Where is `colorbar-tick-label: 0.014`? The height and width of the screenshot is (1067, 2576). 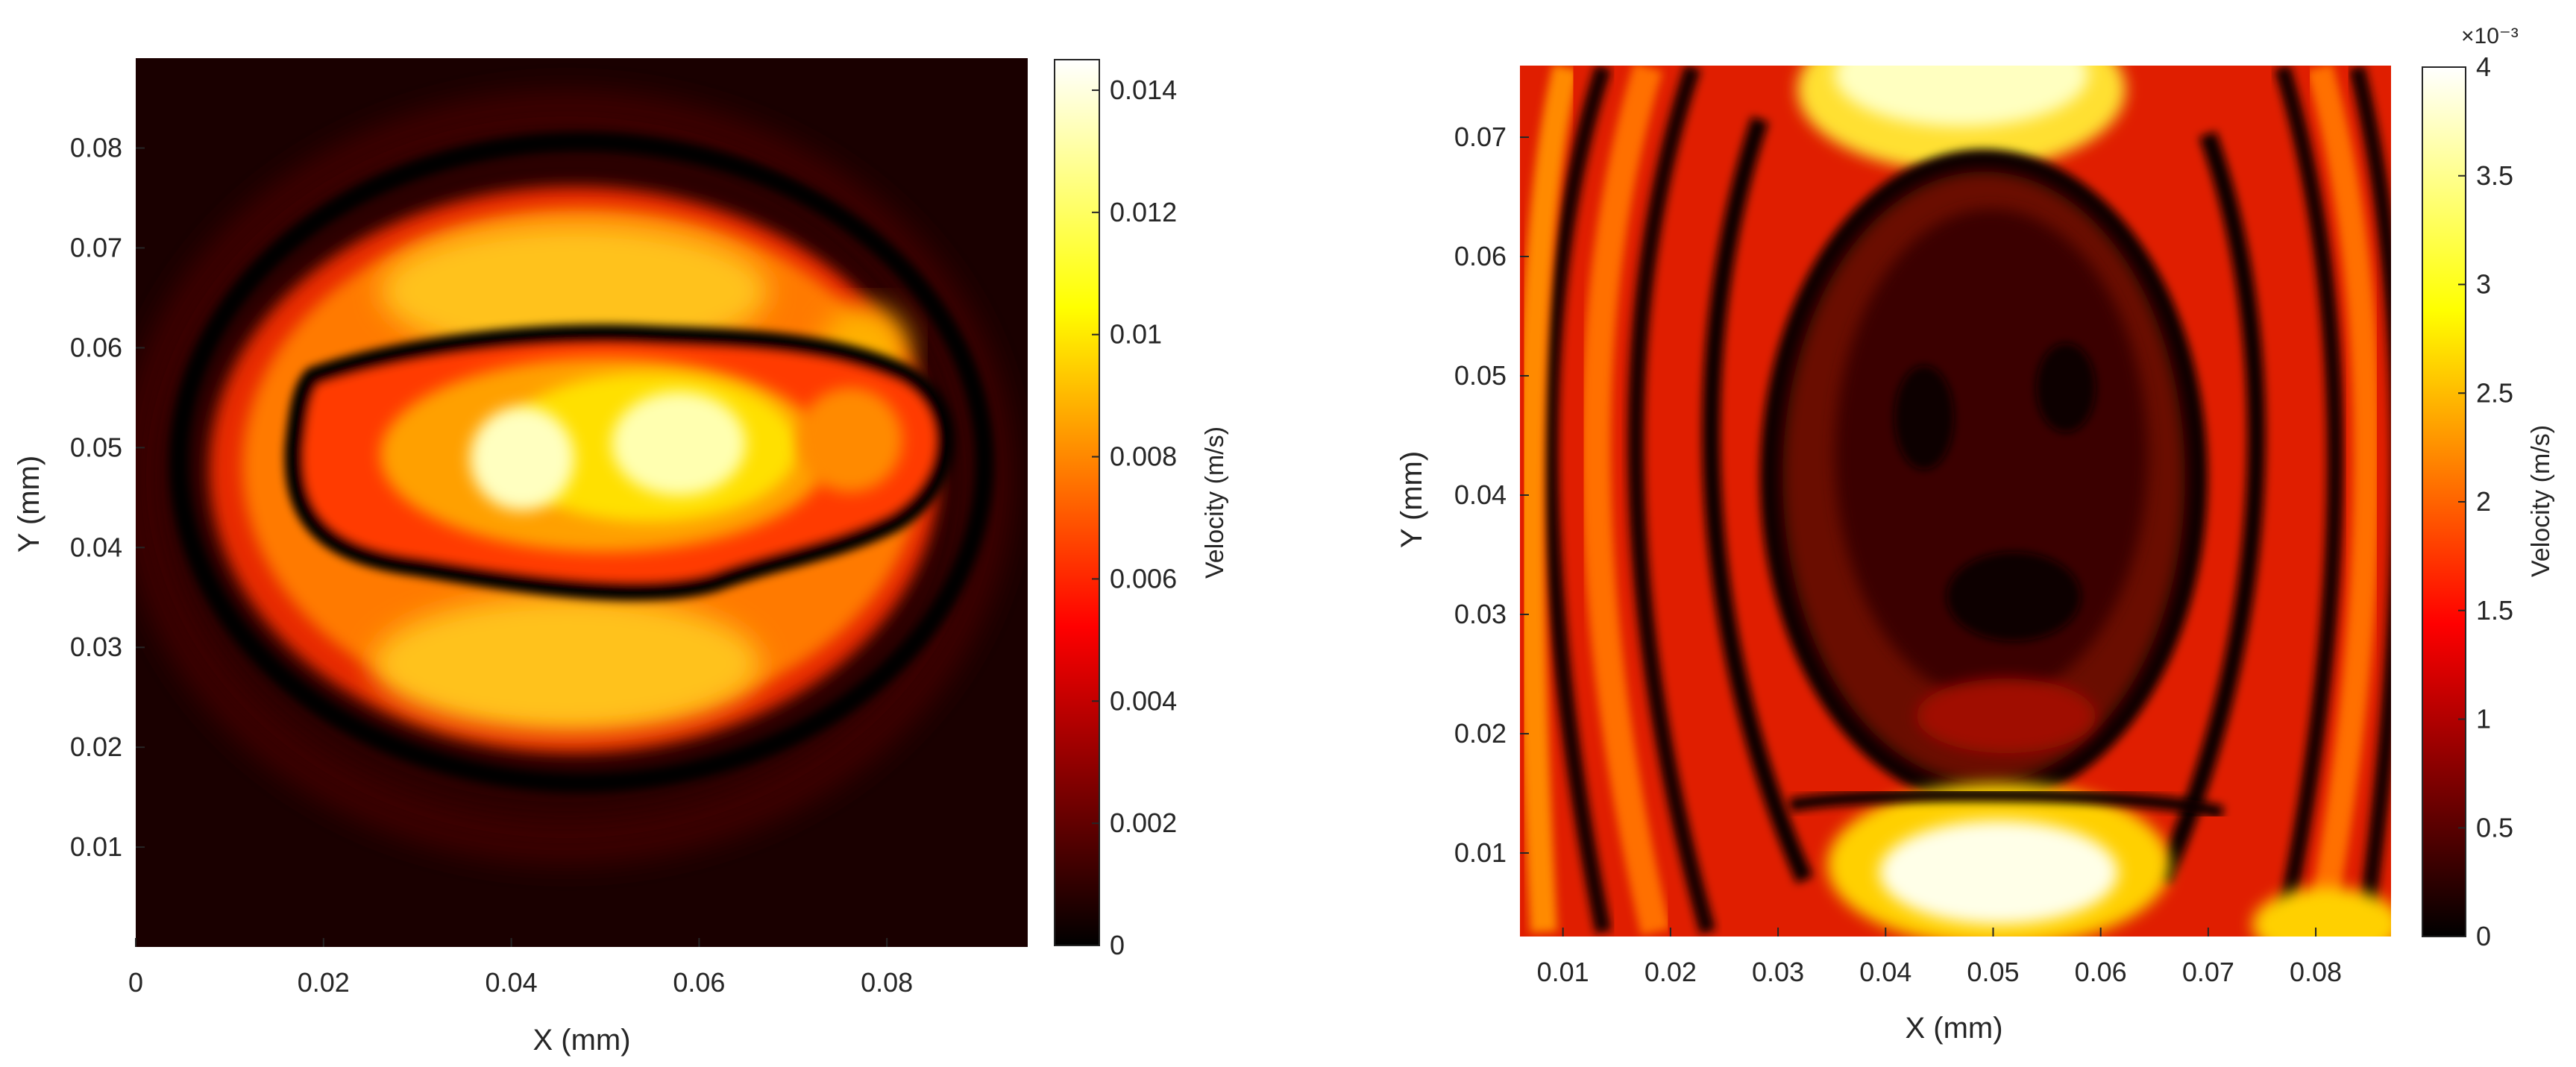
colorbar-tick-label: 0.014 is located at coordinates (1144, 90).